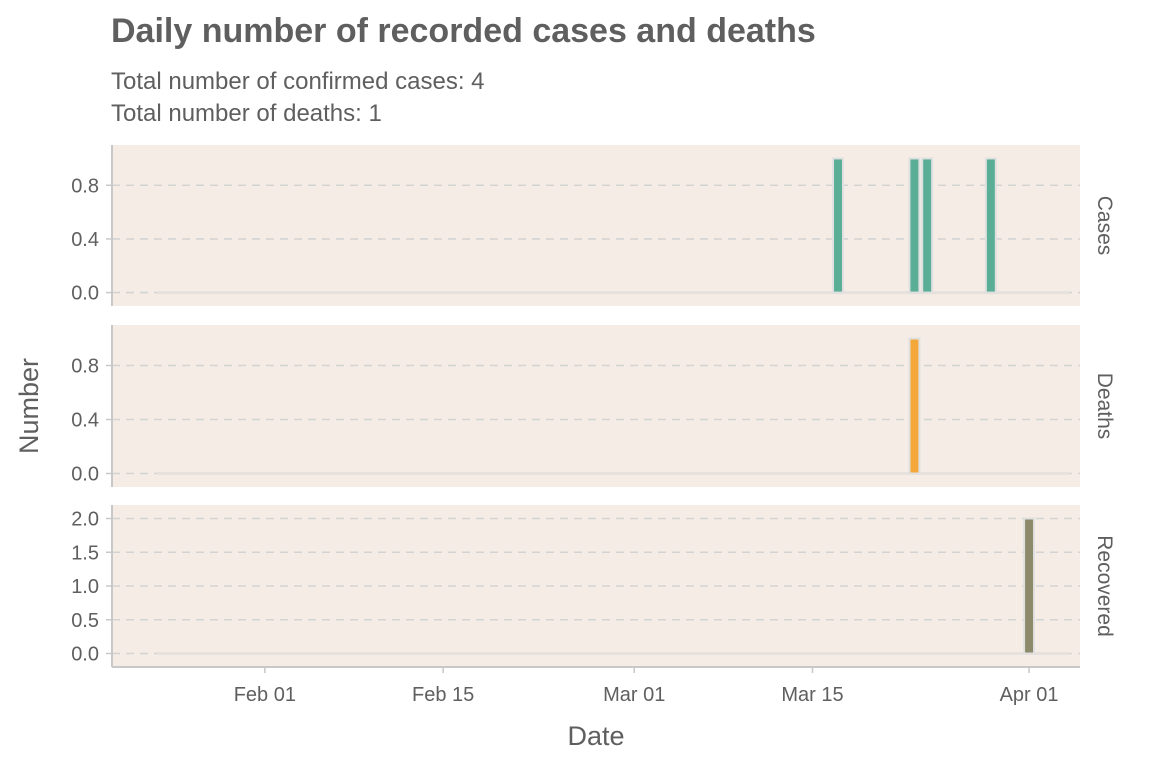  Describe the element at coordinates (1029, 695) in the screenshot. I see `x-tick-label: Apr 01` at that location.